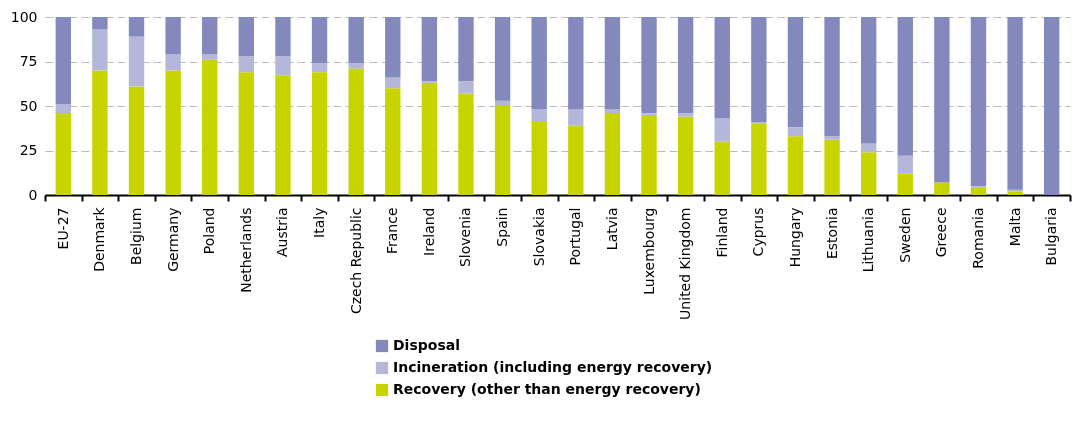  I want to click on x-tick-label: Portugal, so click(575, 236).